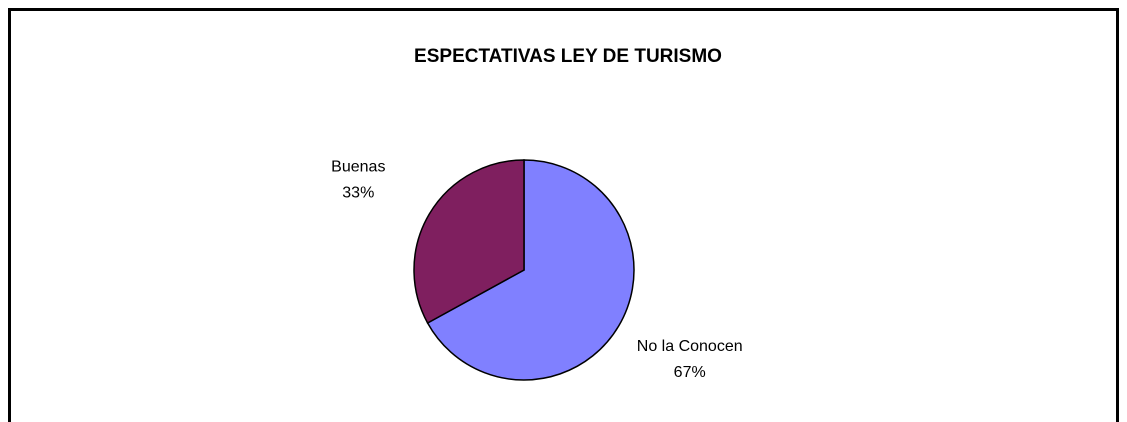 The width and height of the screenshot is (1127, 422). What do you see at coordinates (568, 56) in the screenshot?
I see `chart-title: ESPECTATIVAS LEY DE TURISMO` at bounding box center [568, 56].